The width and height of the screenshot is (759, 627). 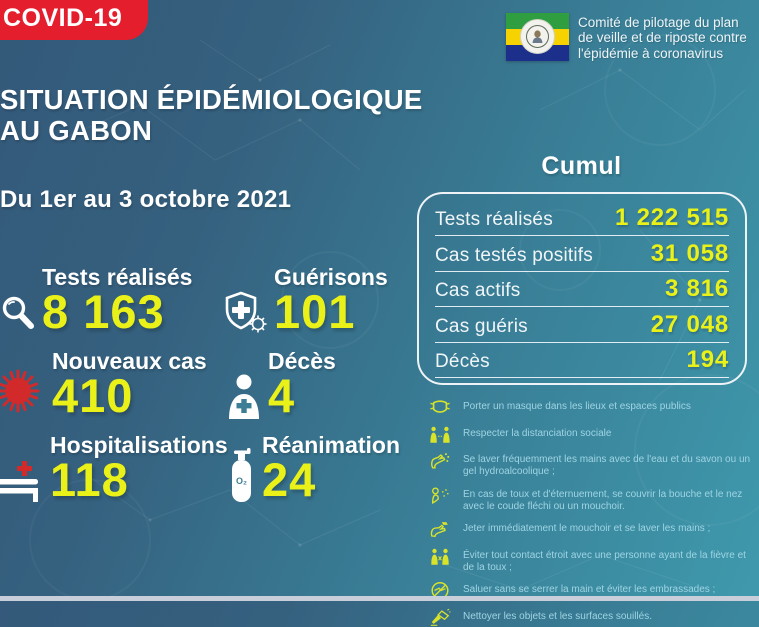 What do you see at coordinates (129, 361) in the screenshot?
I see `stat-label: Nouveaux cas` at bounding box center [129, 361].